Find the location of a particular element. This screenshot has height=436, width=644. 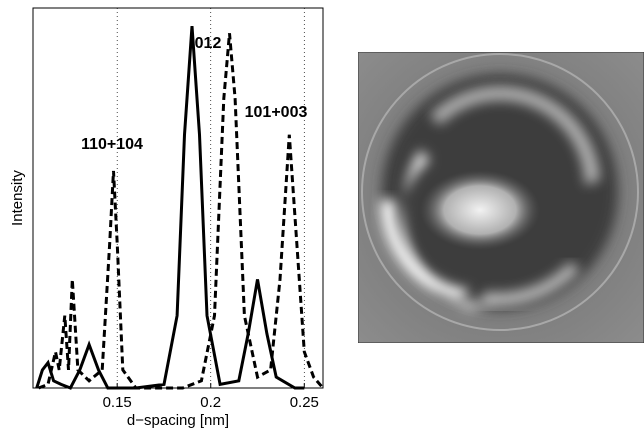

y-axis-label: Intensity is located at coordinates (17, 198).